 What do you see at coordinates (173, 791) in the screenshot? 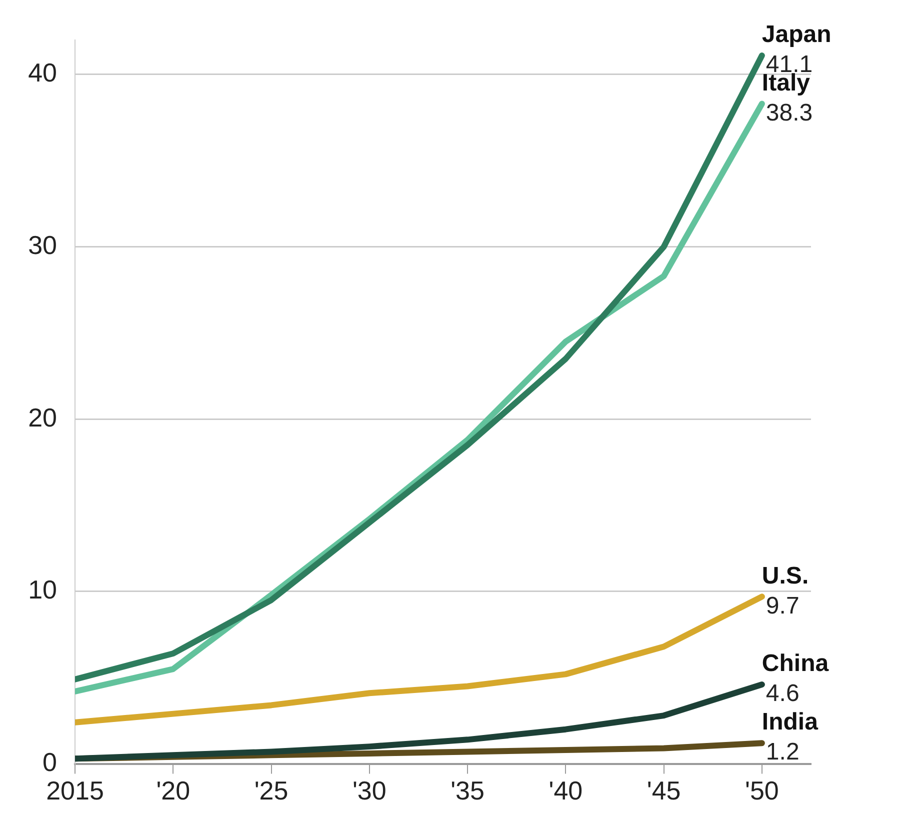
I see `x-tick-label: '20` at bounding box center [173, 791].